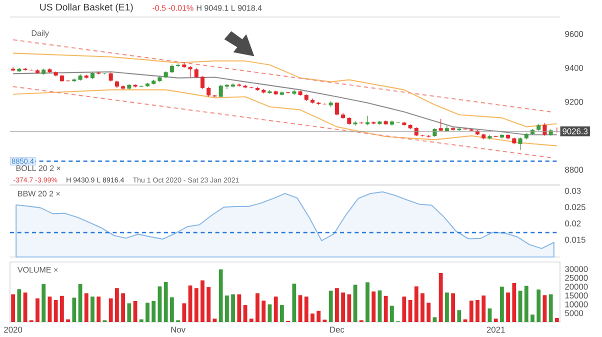 The height and width of the screenshot is (337, 602). What do you see at coordinates (576, 304) in the screenshot?
I see `y-tick-label: 10000` at bounding box center [576, 304].